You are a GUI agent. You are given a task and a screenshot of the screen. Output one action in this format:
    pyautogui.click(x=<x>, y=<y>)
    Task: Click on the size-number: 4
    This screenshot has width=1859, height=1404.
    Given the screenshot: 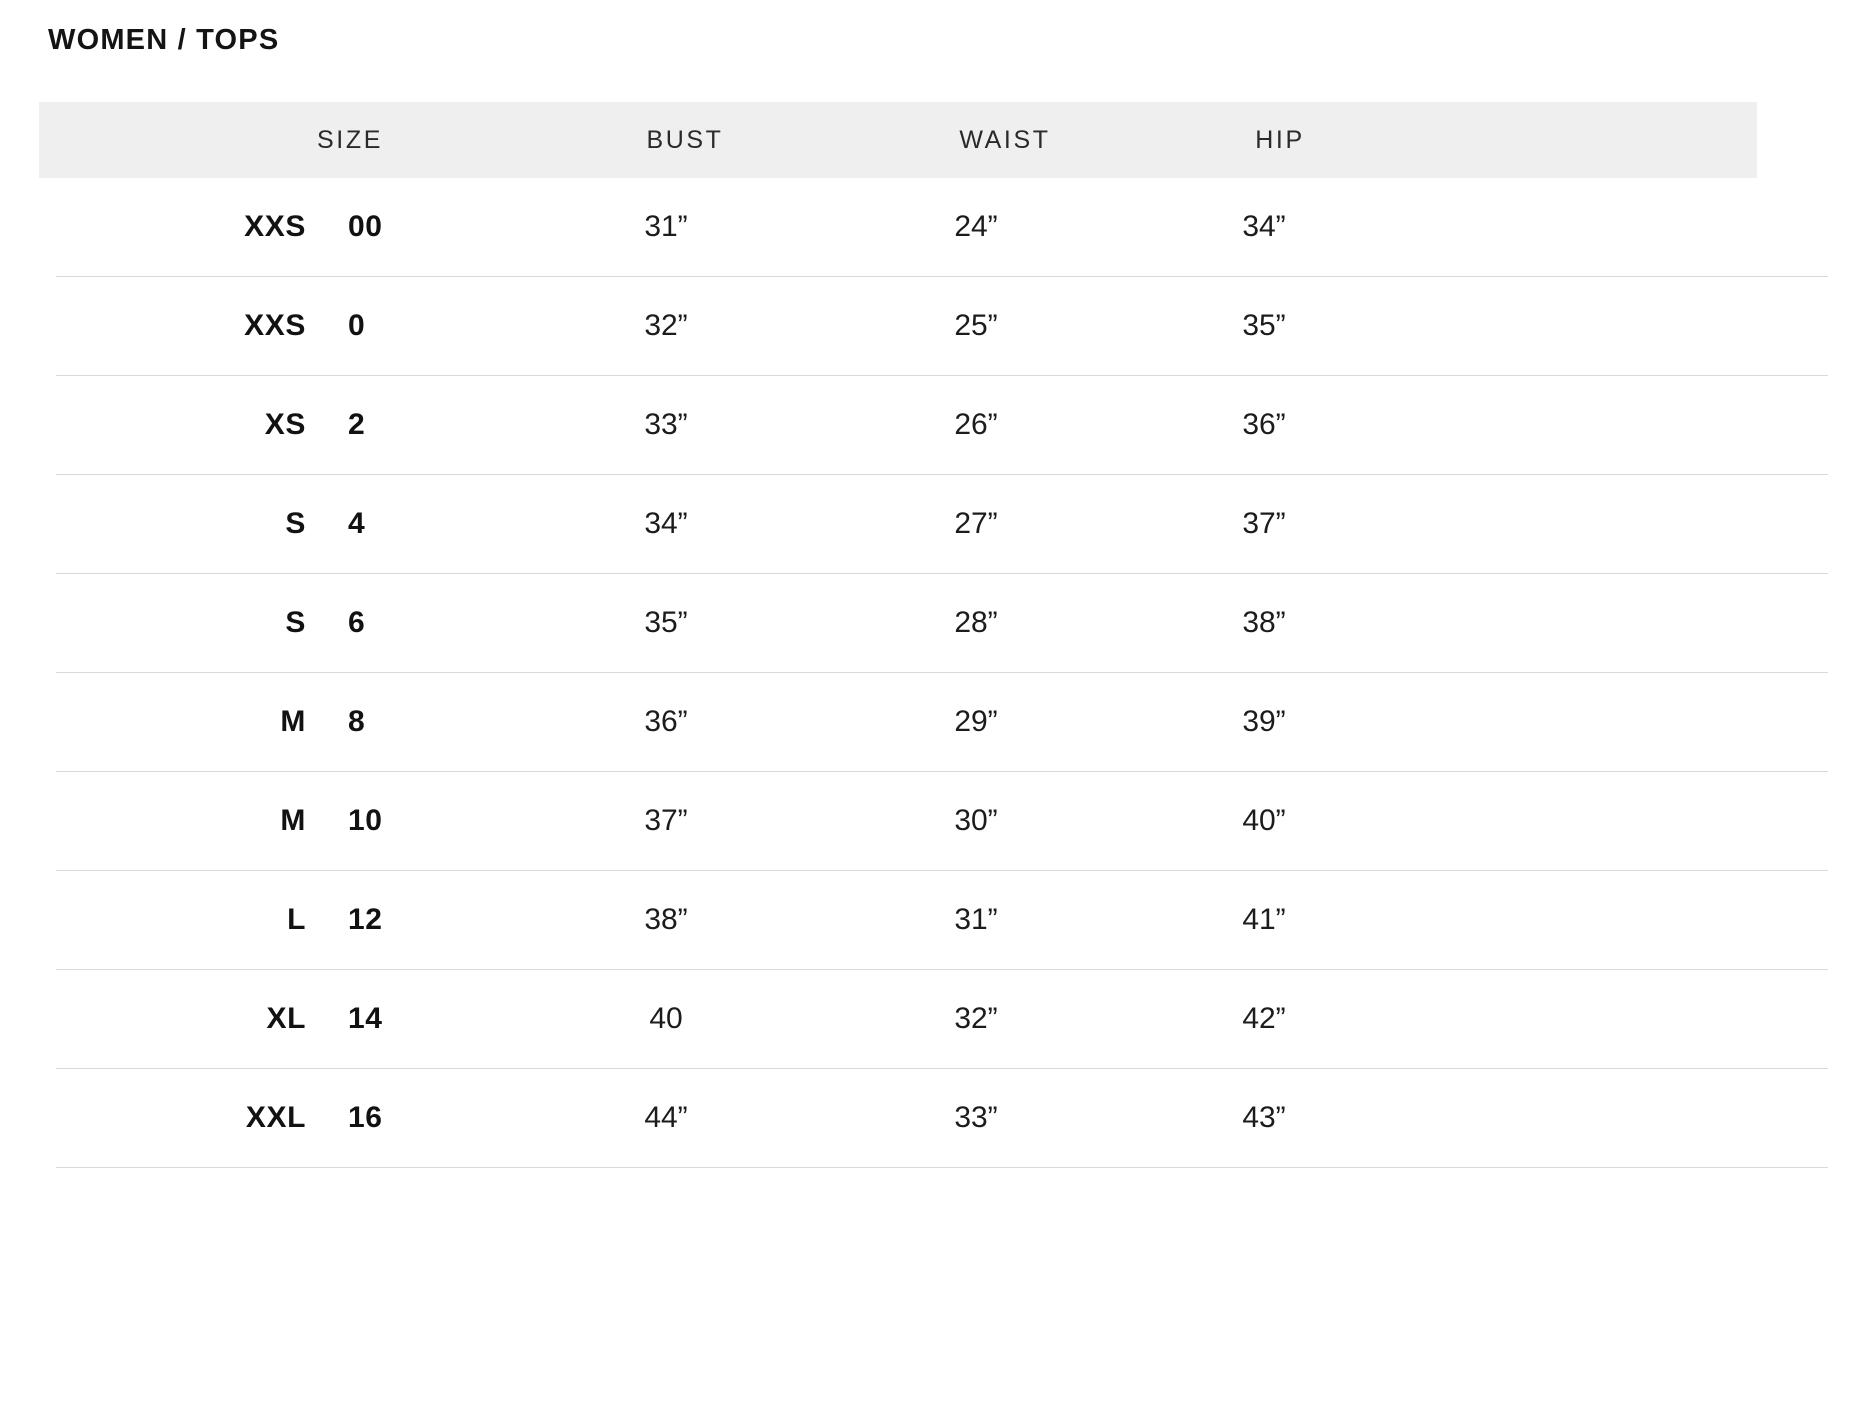 What is the action you would take?
    pyautogui.click(x=357, y=523)
    